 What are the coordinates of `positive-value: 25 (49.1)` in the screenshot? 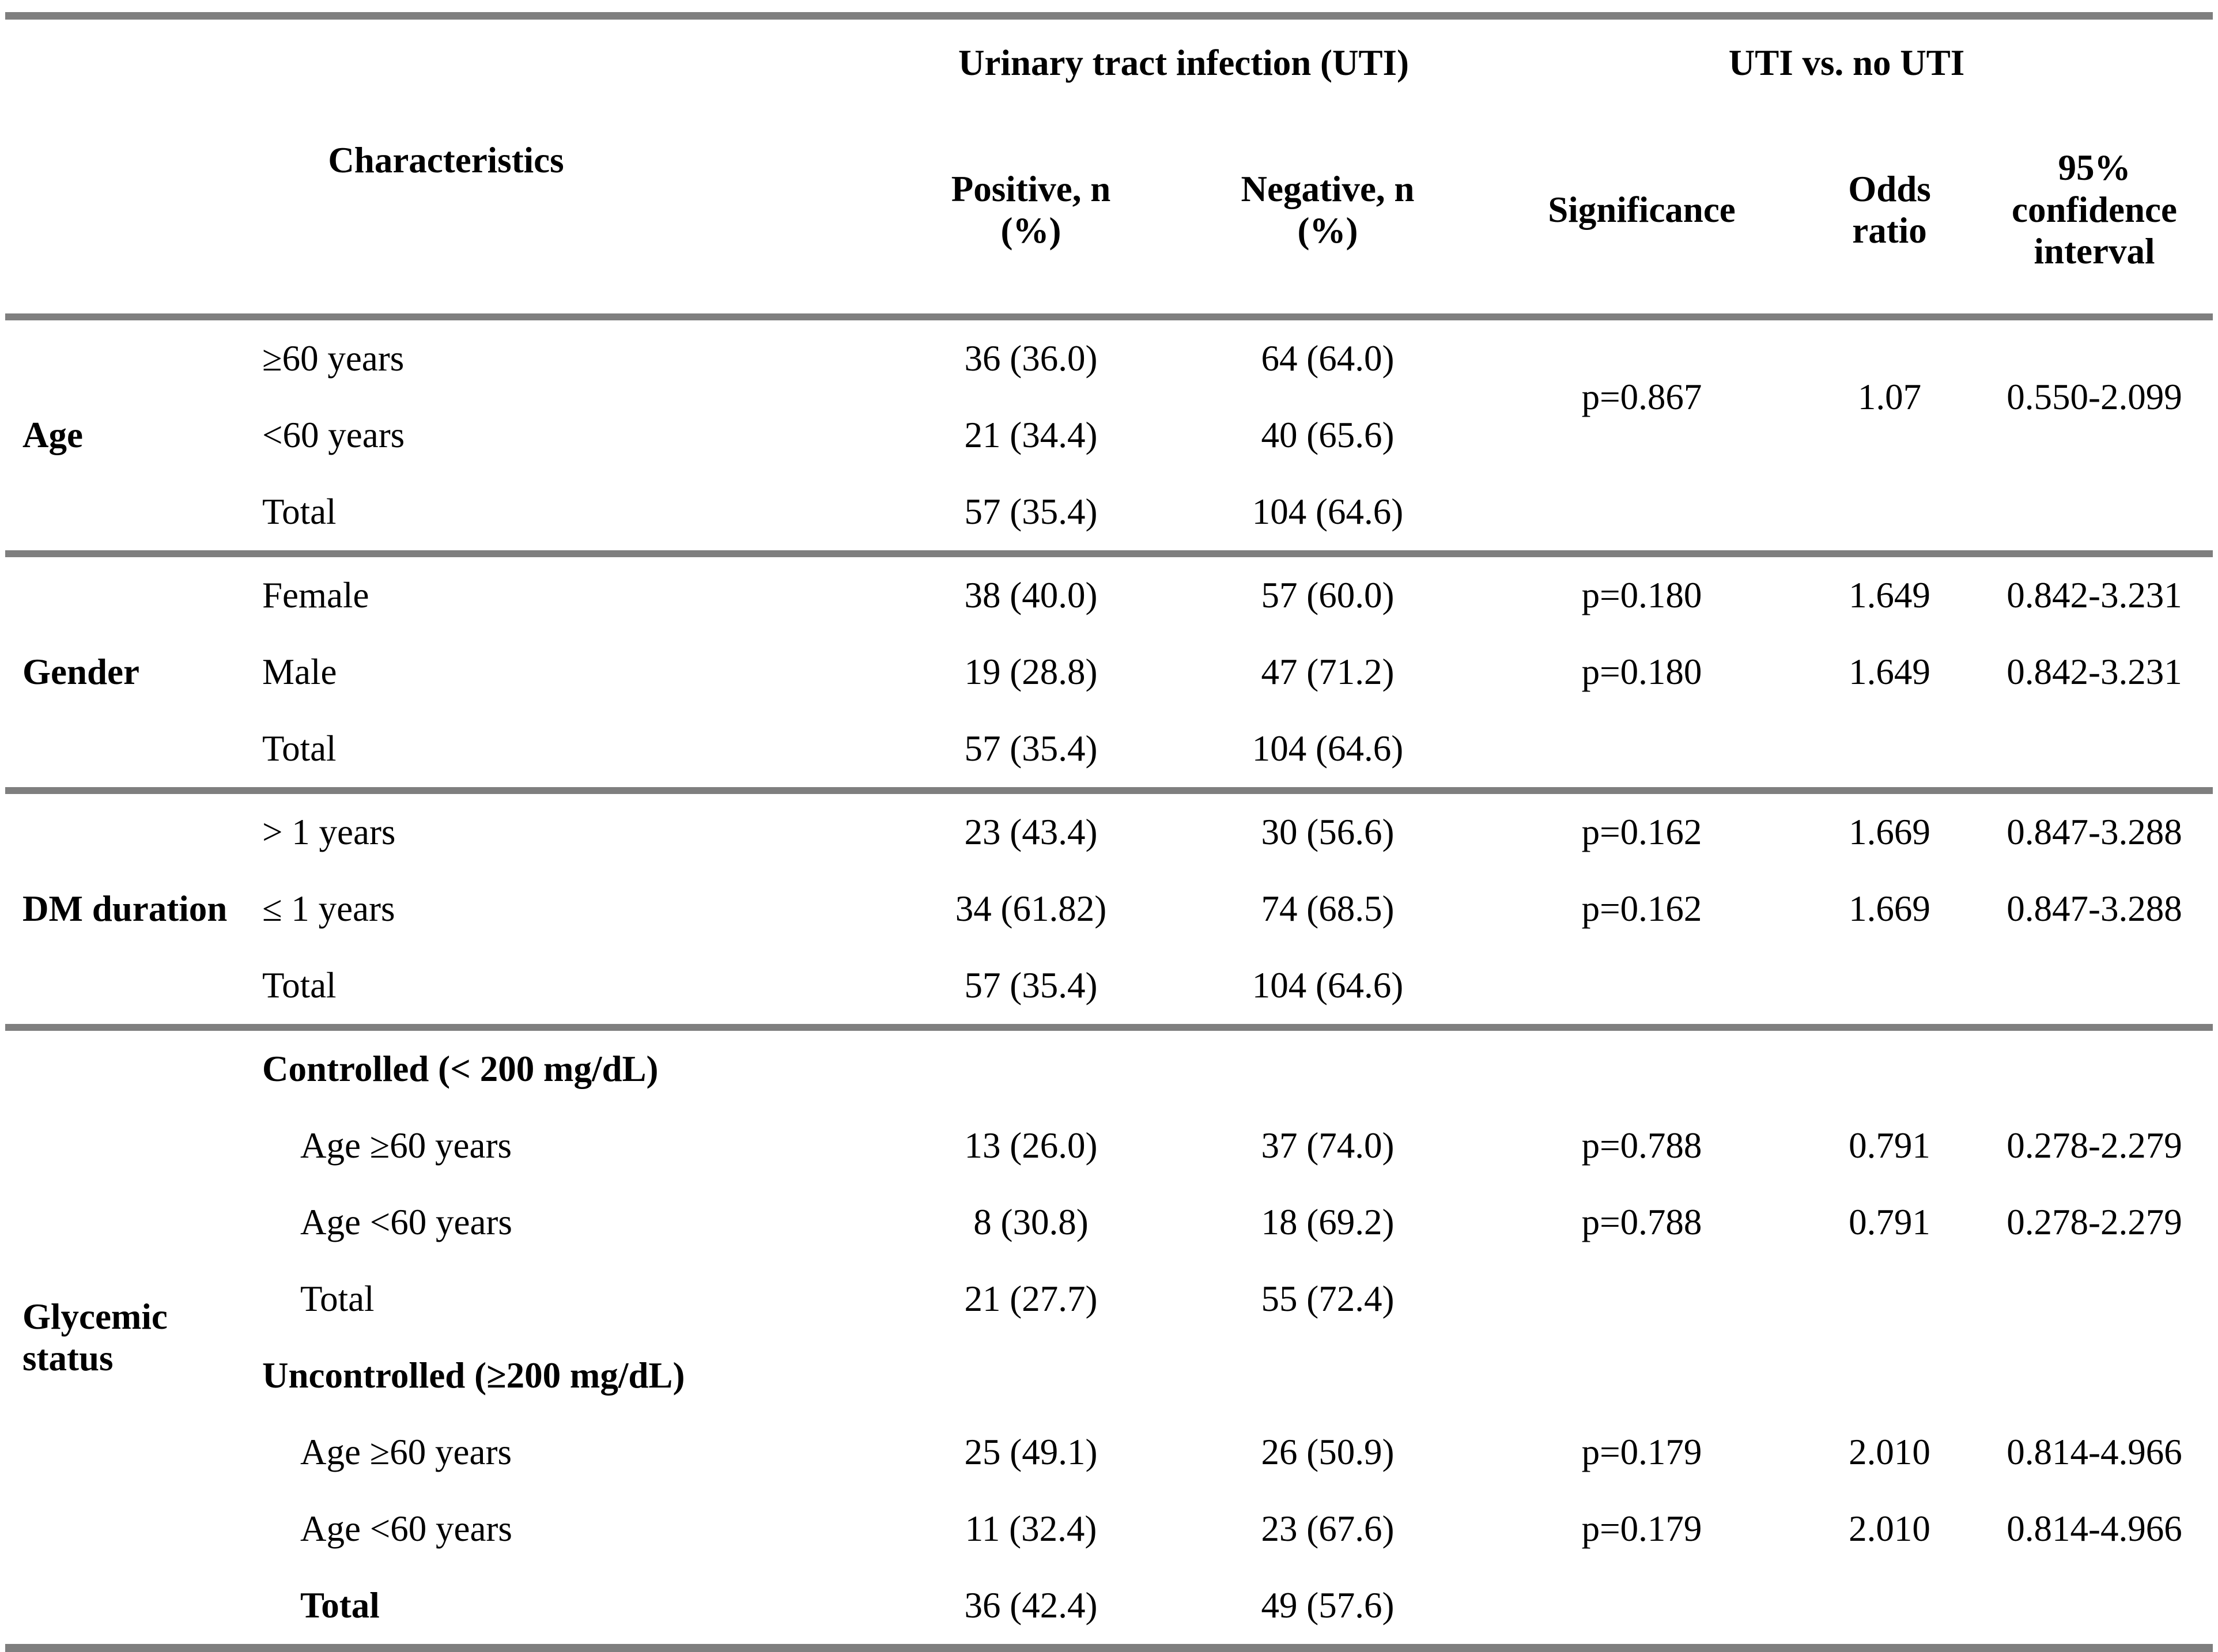 It's located at (1031, 1453).